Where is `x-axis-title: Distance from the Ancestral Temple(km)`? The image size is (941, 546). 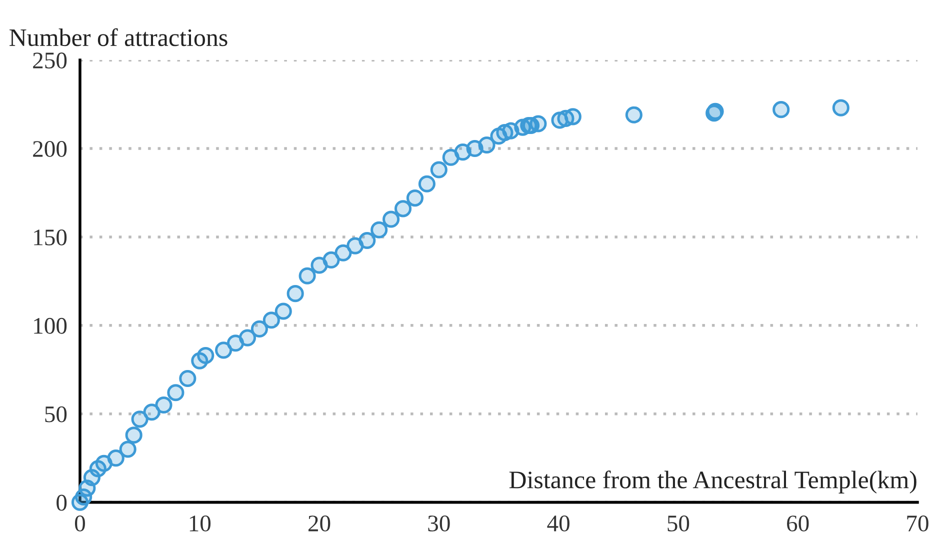 x-axis-title: Distance from the Ancestral Temple(km) is located at coordinates (712, 482).